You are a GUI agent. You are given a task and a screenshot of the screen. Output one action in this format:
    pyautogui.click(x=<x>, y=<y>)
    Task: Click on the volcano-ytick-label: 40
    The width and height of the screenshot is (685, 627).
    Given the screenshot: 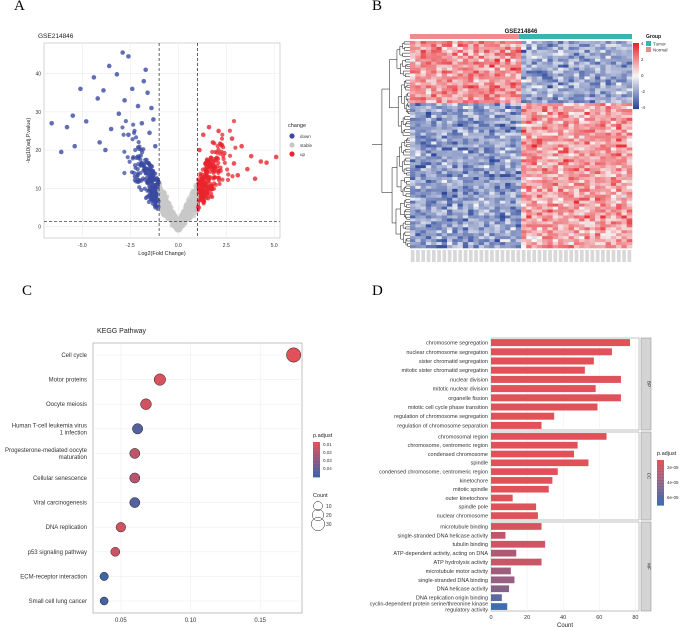 What is the action you would take?
    pyautogui.click(x=38, y=75)
    